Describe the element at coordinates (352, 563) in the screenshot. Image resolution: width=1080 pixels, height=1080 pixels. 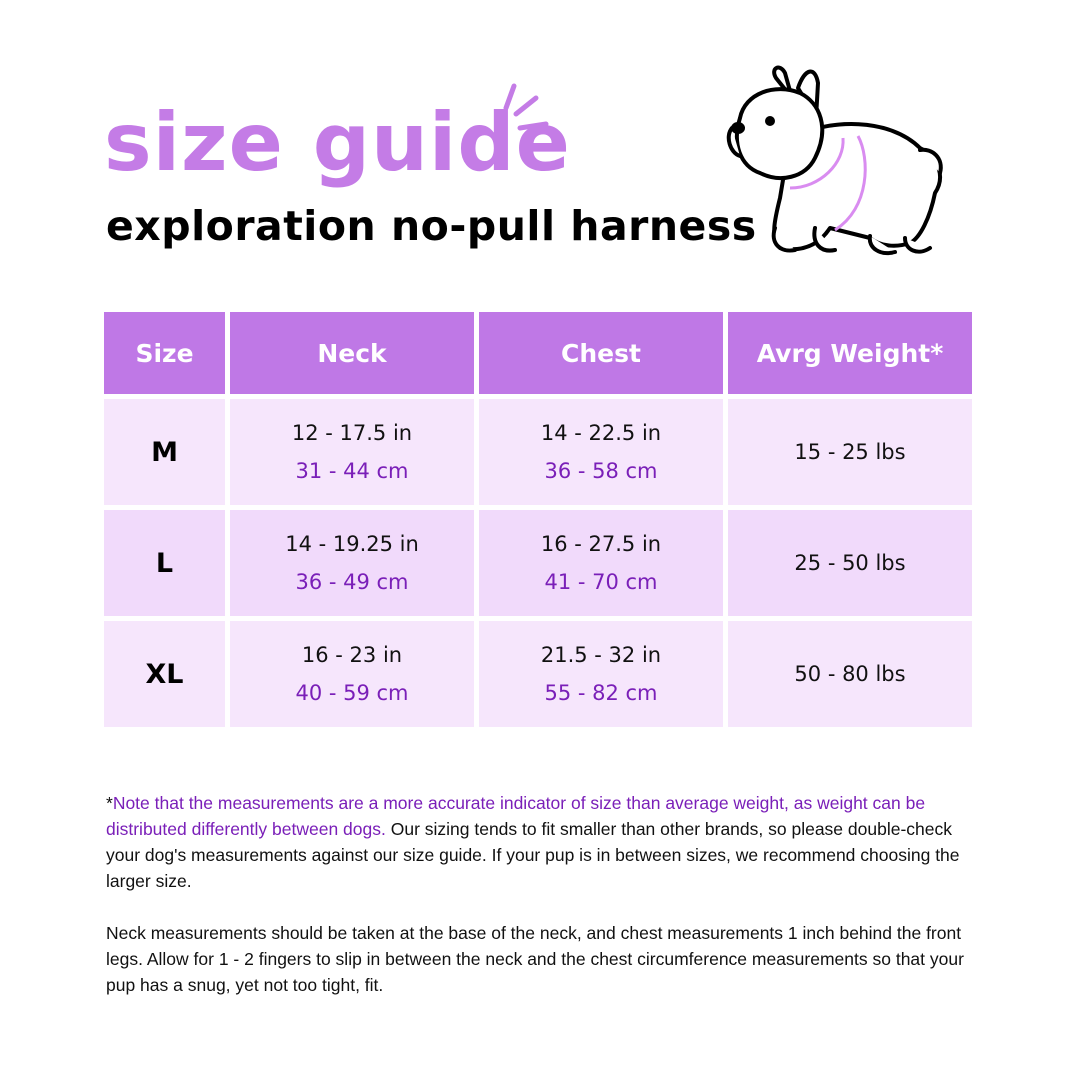
I see `neck-cell: 14 - 19.25 in 36 - 49 cm` at that location.